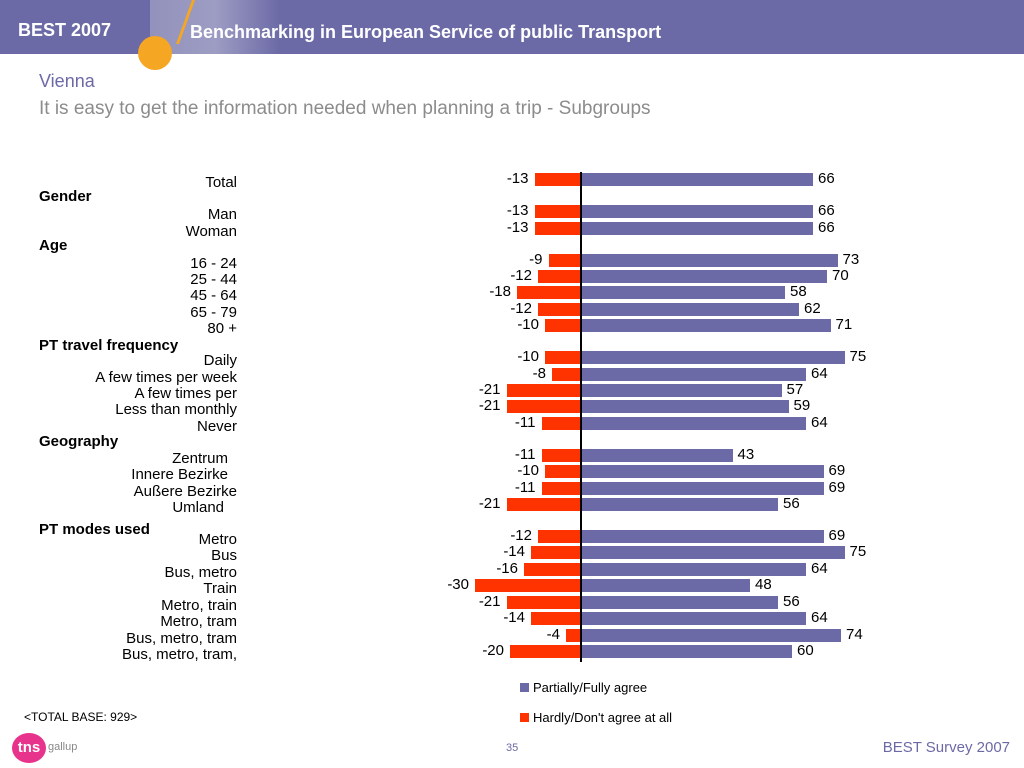  Describe the element at coordinates (63, 747) in the screenshot. I see `logo-text: gallup` at that location.